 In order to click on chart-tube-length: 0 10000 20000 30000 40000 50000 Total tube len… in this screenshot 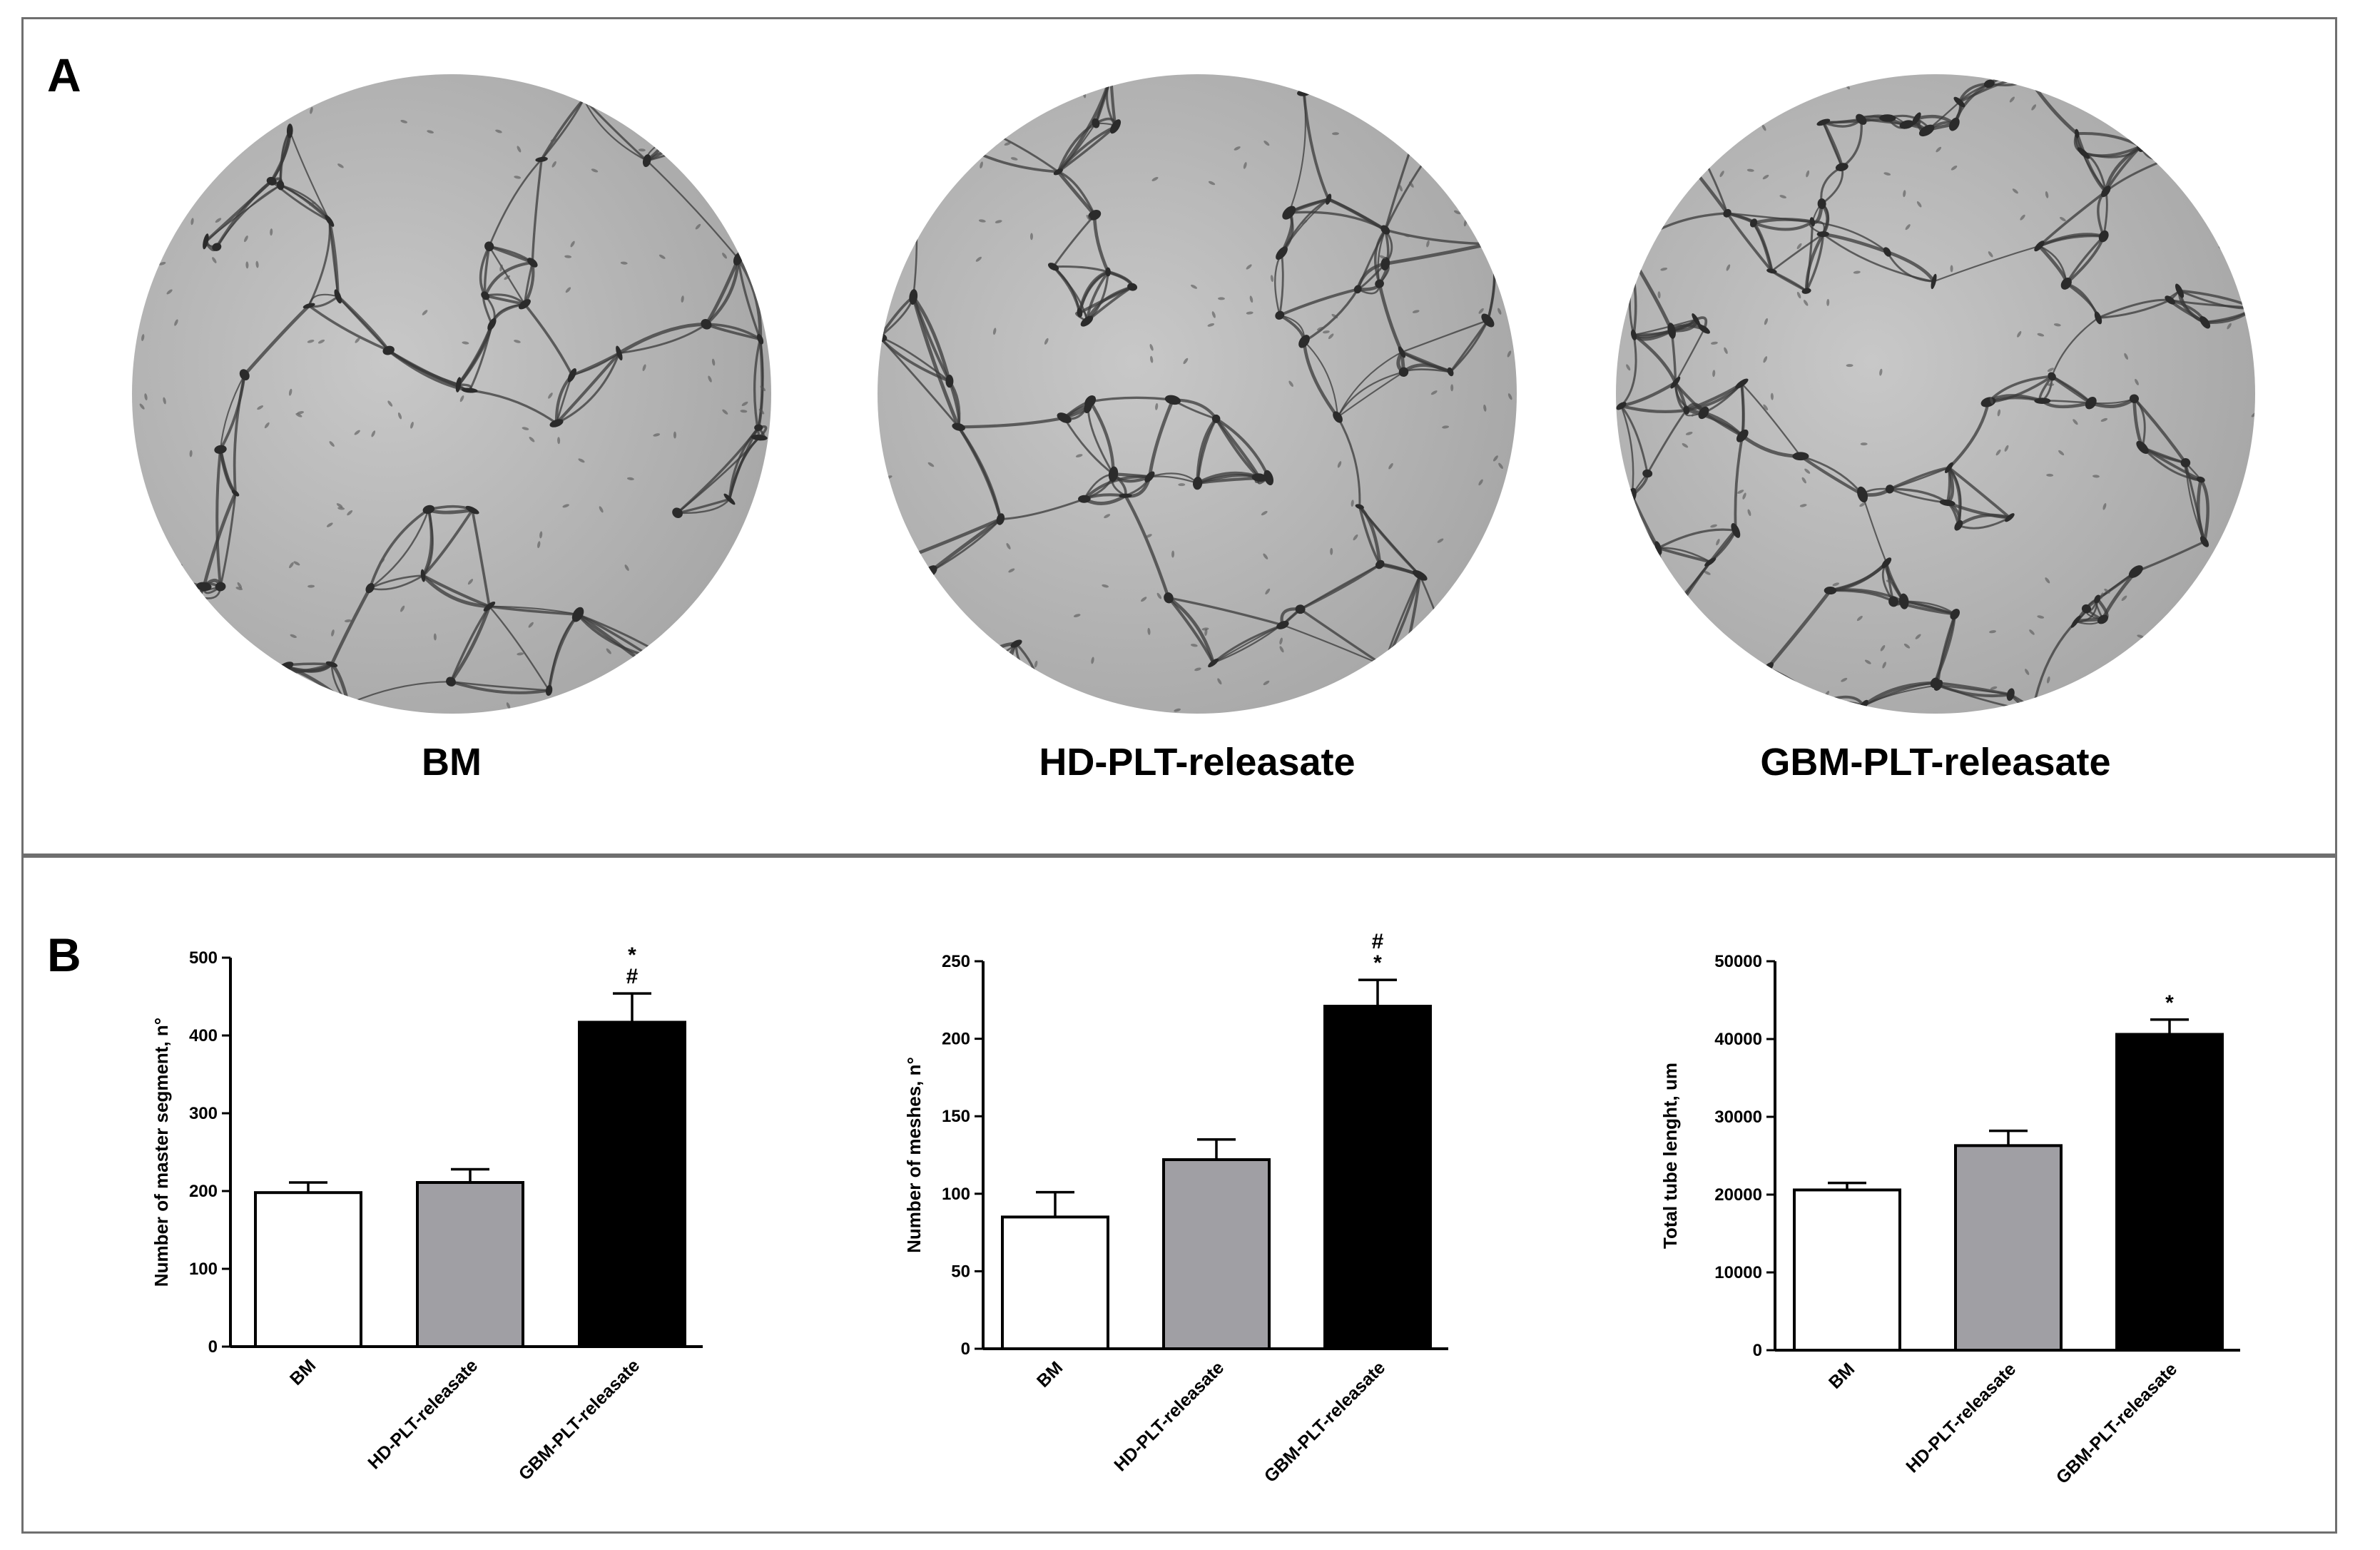, I will do `click(1971, 1208)`.